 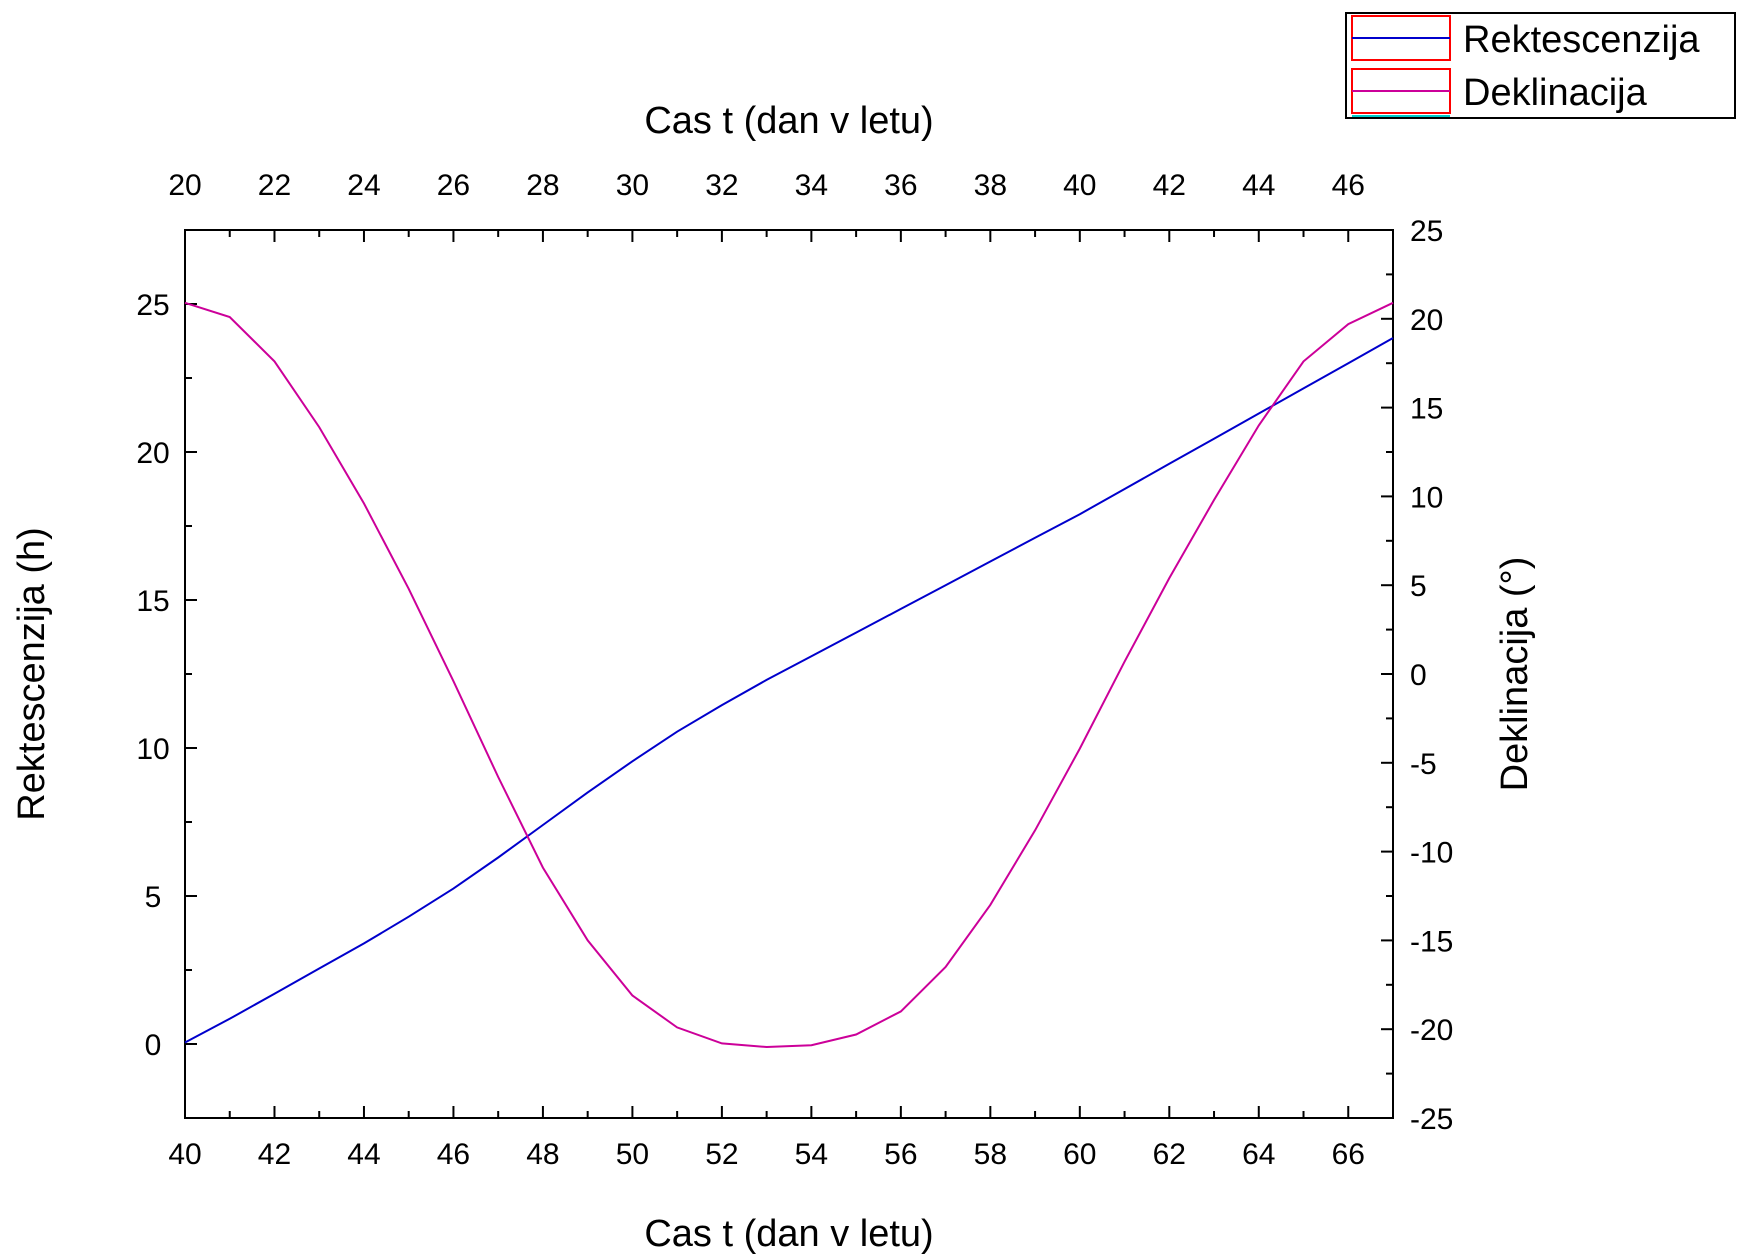 I want to click on y-right-tick-label: 15, so click(x=1426, y=409).